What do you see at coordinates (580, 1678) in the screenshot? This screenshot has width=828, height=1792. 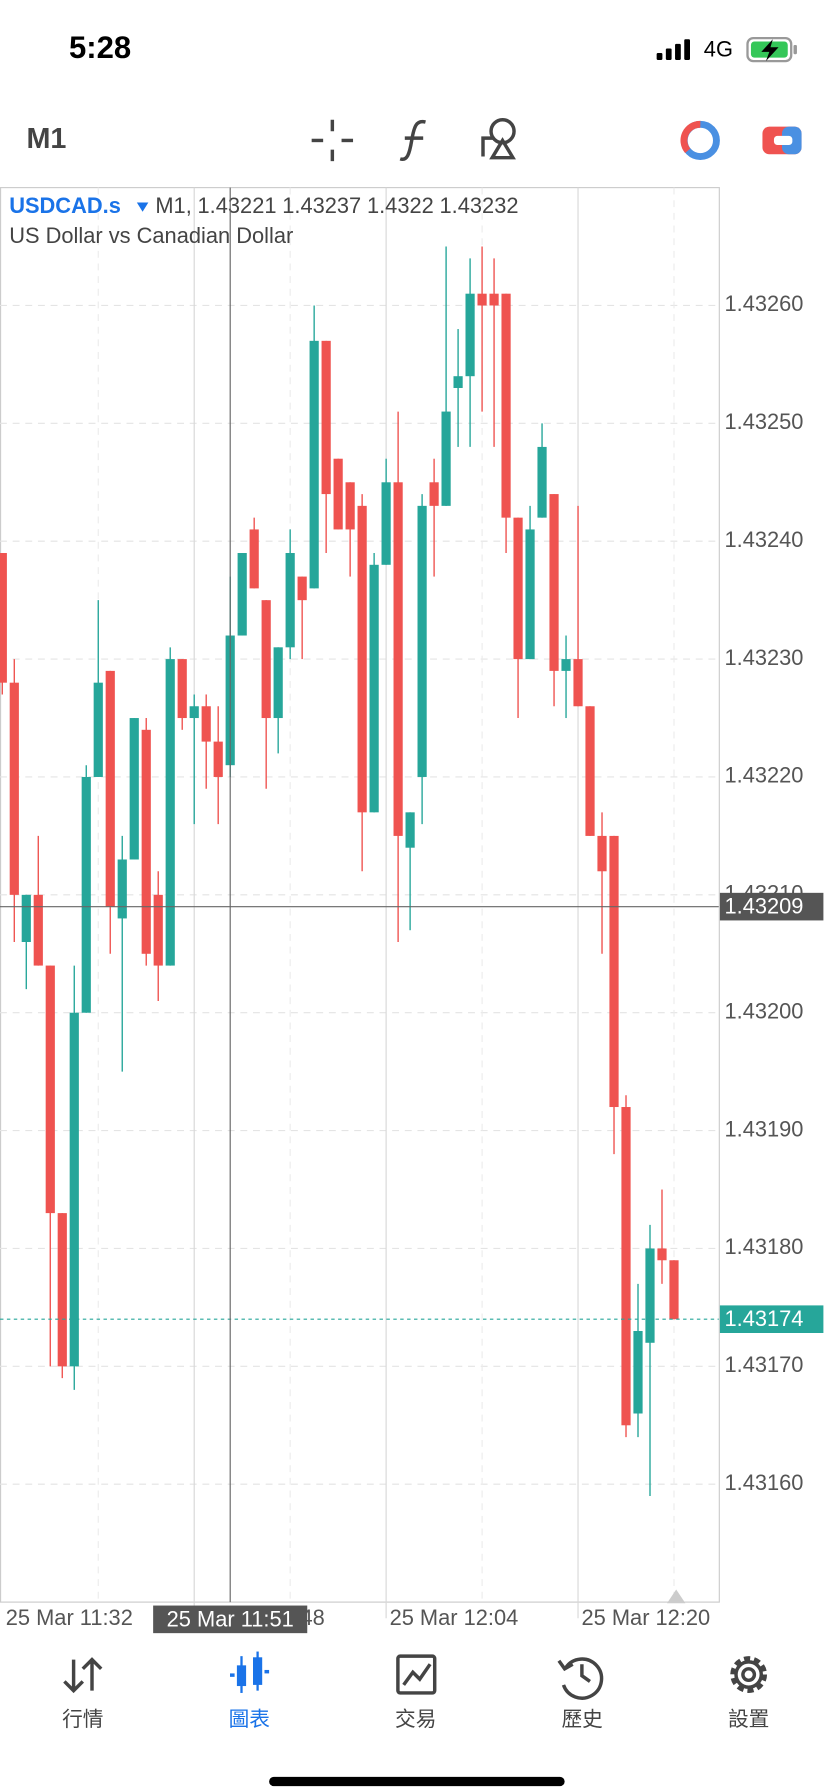 I see `history-icon` at bounding box center [580, 1678].